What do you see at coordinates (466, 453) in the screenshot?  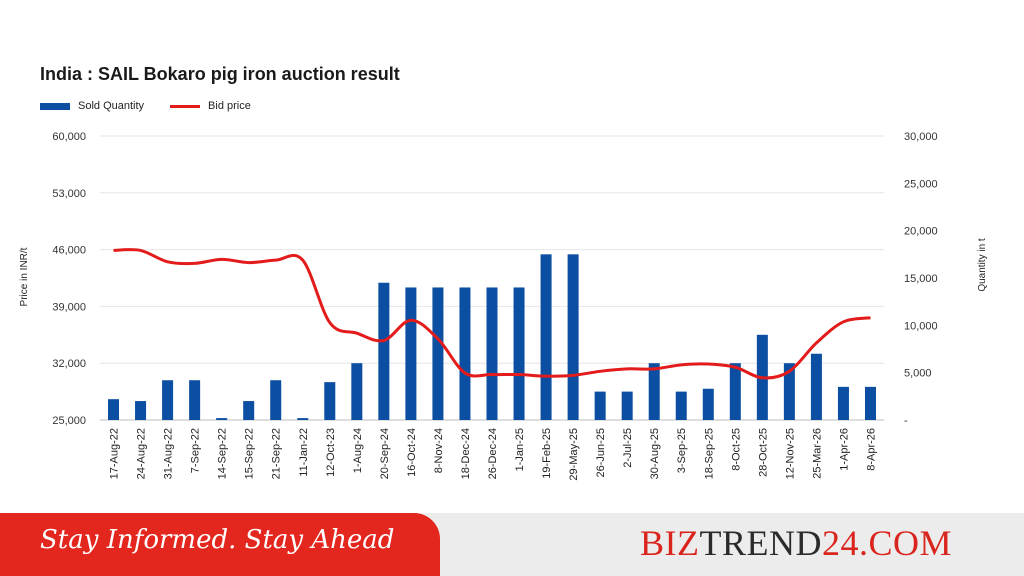 I see `x-tick-label: 18-Dec-24` at bounding box center [466, 453].